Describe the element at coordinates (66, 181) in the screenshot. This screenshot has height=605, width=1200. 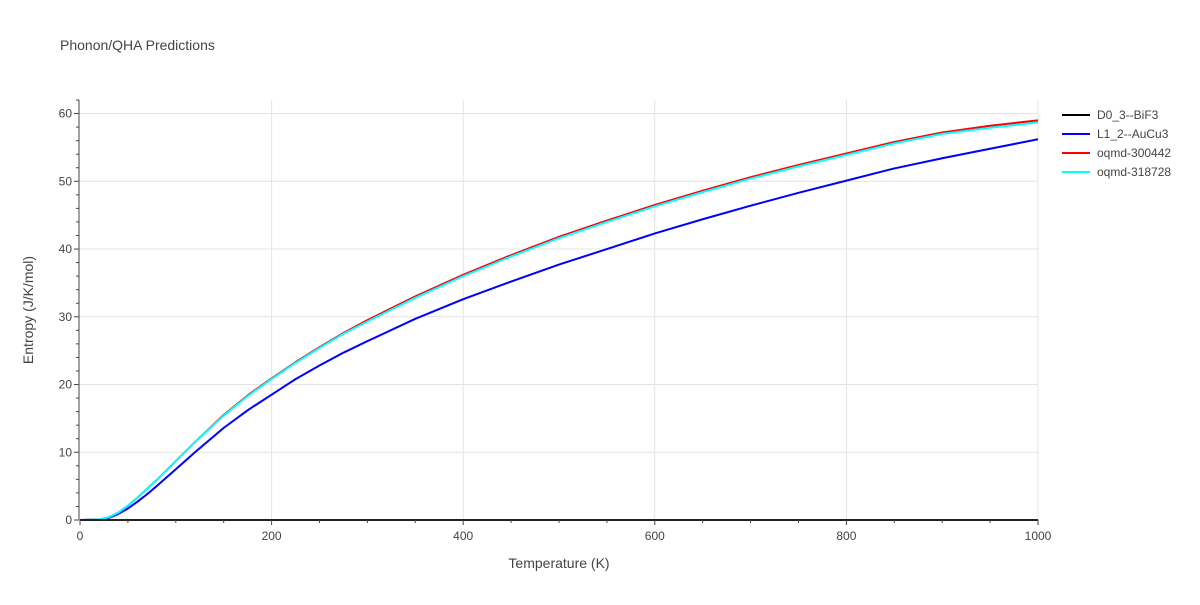
I see `y-tick-label: 50` at that location.